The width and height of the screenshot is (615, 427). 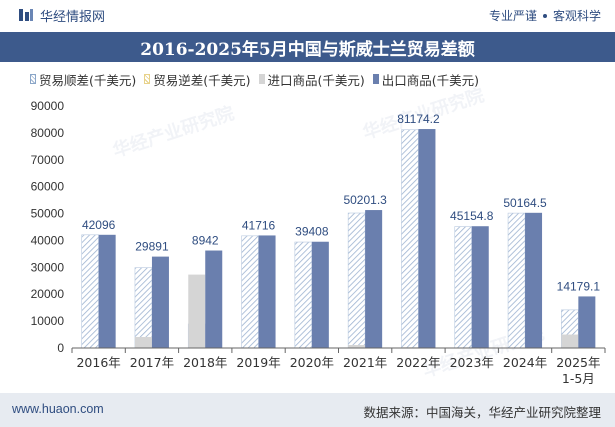 I want to click on legend-label-deficit: 贸易逆差(千美元), so click(x=202, y=80).